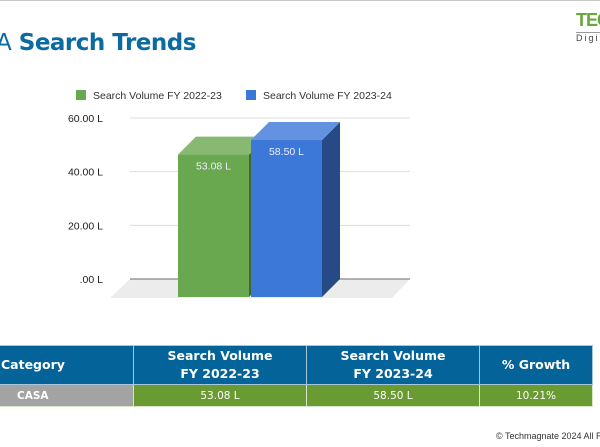 Image resolution: width=600 pixels, height=447 pixels. I want to click on y-tick-label: 40.00 L, so click(85, 173).